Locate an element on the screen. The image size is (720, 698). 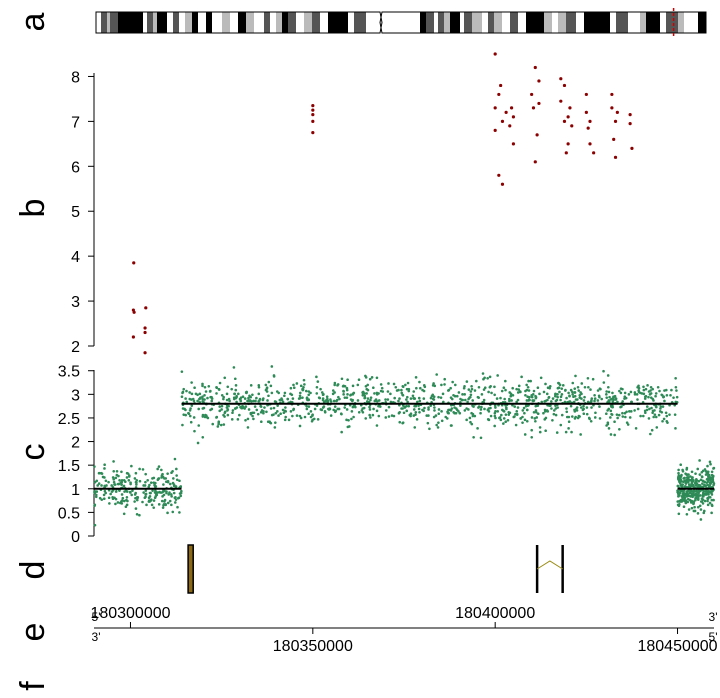
panel-b-y-tick-label: 2 is located at coordinates (75, 347).